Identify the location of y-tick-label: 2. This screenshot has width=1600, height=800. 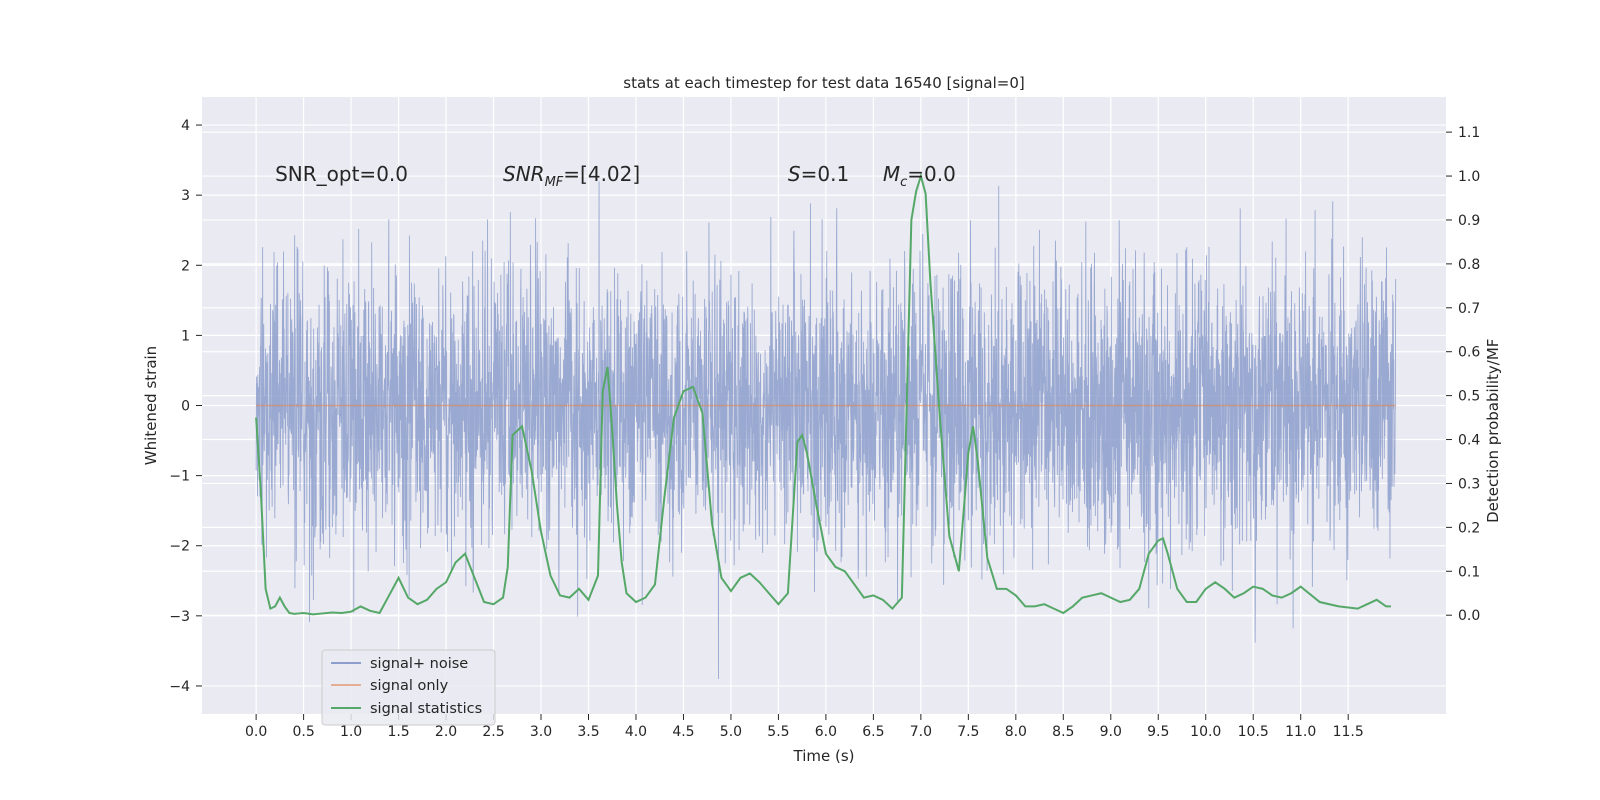
(185, 266).